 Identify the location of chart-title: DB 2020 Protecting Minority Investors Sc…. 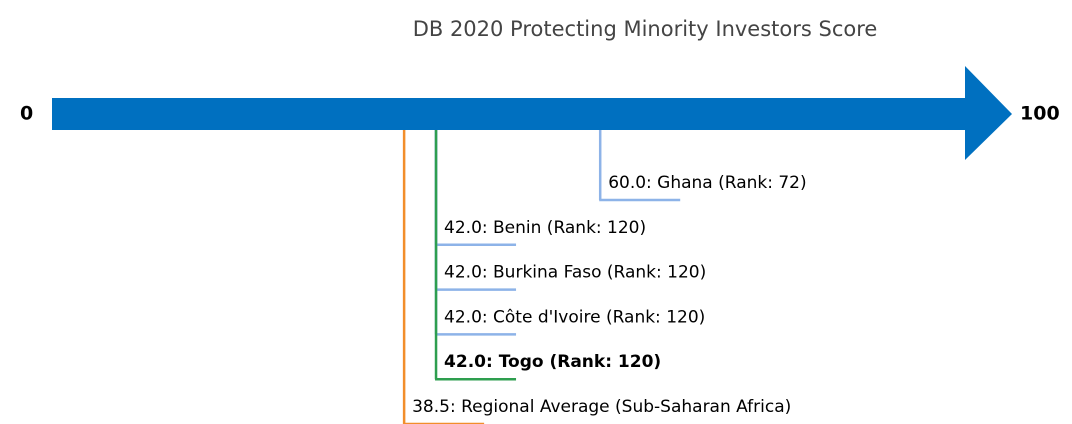
(645, 29).